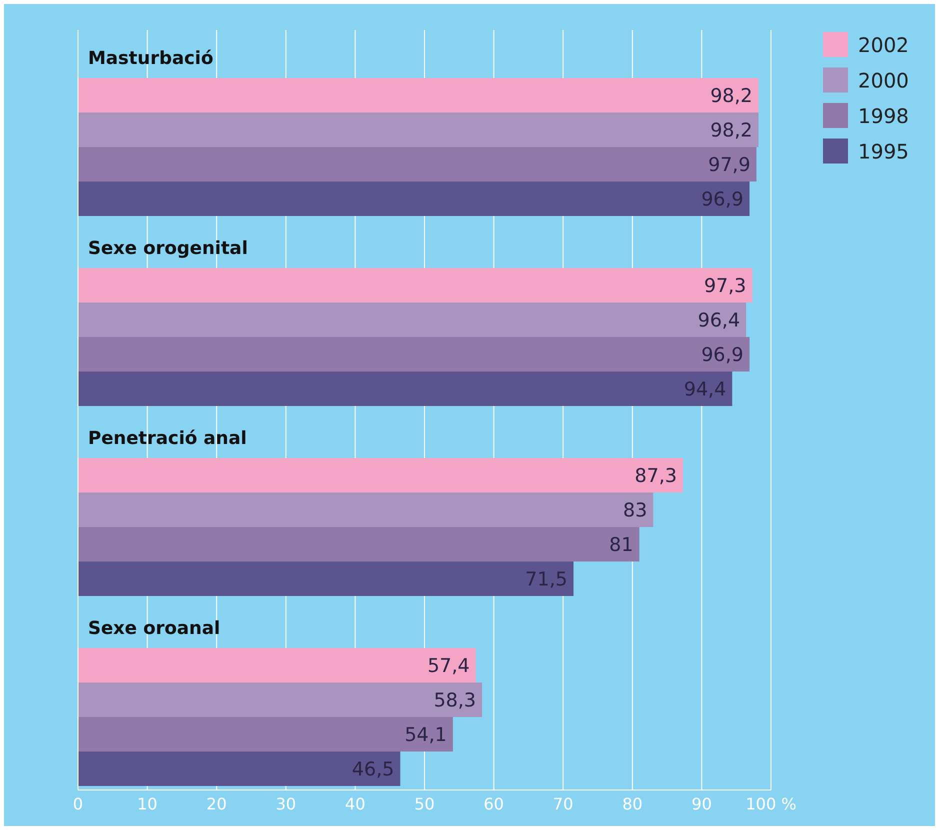 The height and width of the screenshot is (830, 939). I want to click on x-tick-label: 60, so click(494, 804).